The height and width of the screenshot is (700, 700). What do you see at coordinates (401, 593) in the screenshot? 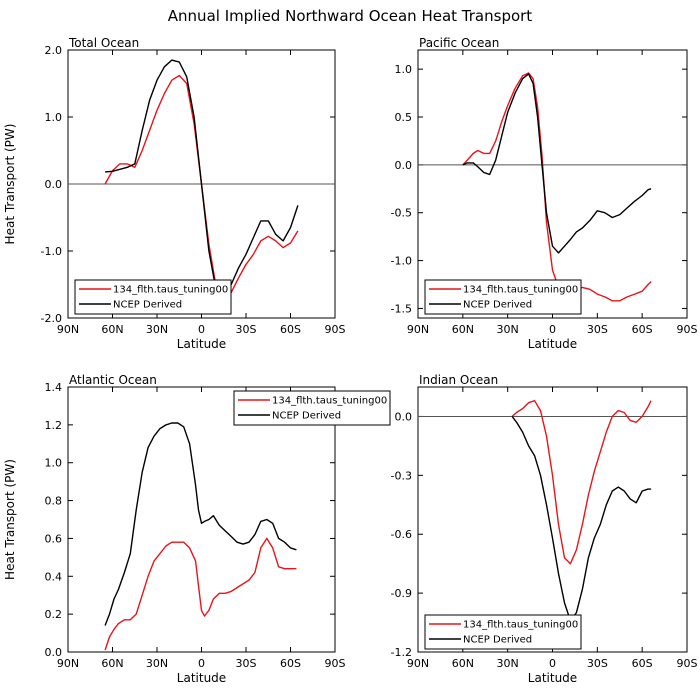
I see `y-tick-label: -0.9` at bounding box center [401, 593].